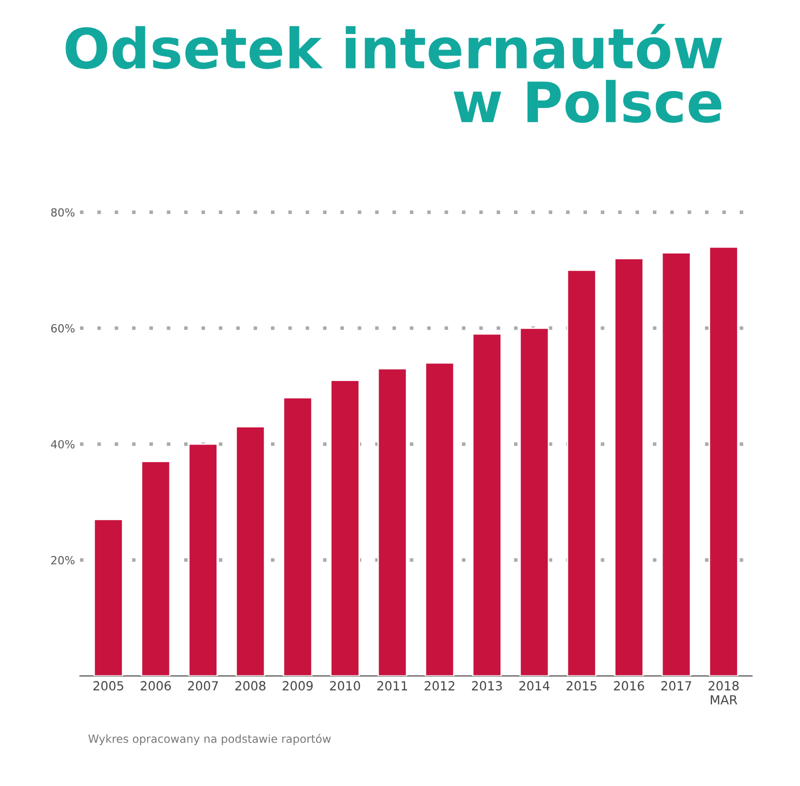 This screenshot has width=800, height=786. I want to click on y-tick-label: 20%, so click(63, 560).